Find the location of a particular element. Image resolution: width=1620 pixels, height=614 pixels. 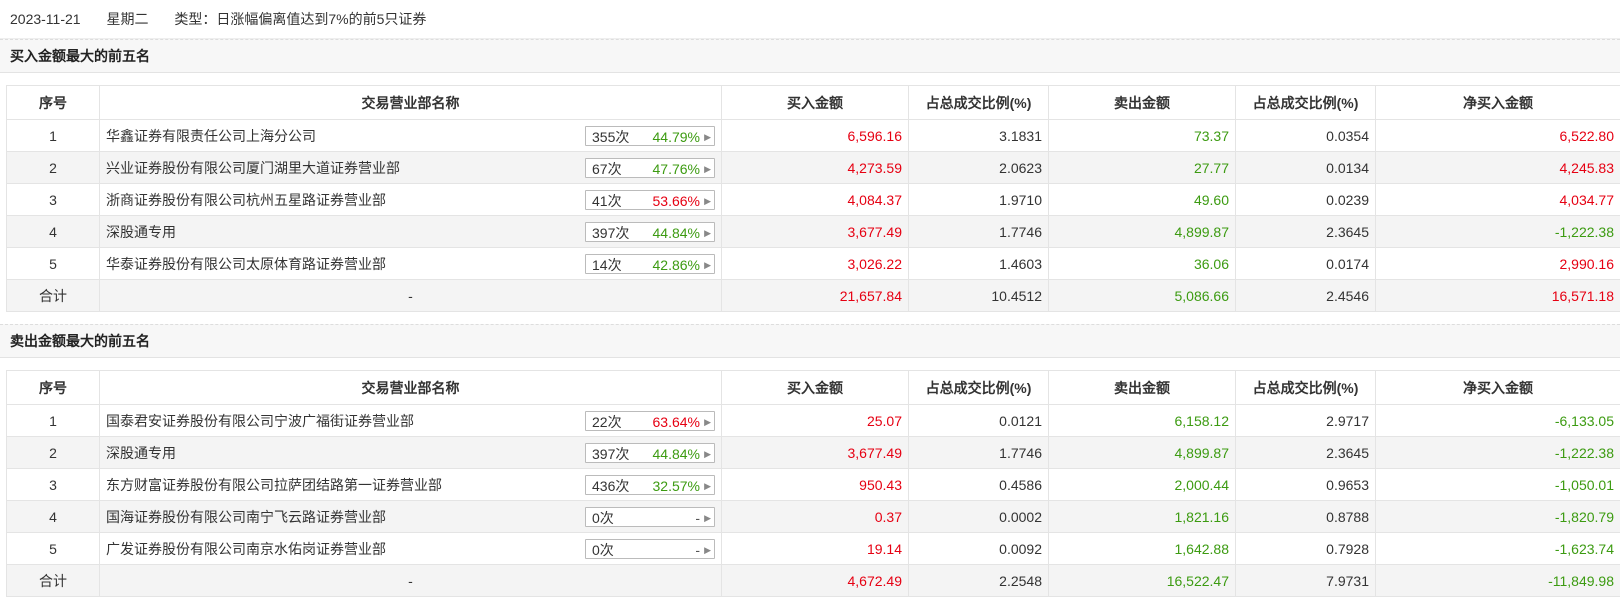

net-buy-amount: -1,222.38 is located at coordinates (1497, 231).